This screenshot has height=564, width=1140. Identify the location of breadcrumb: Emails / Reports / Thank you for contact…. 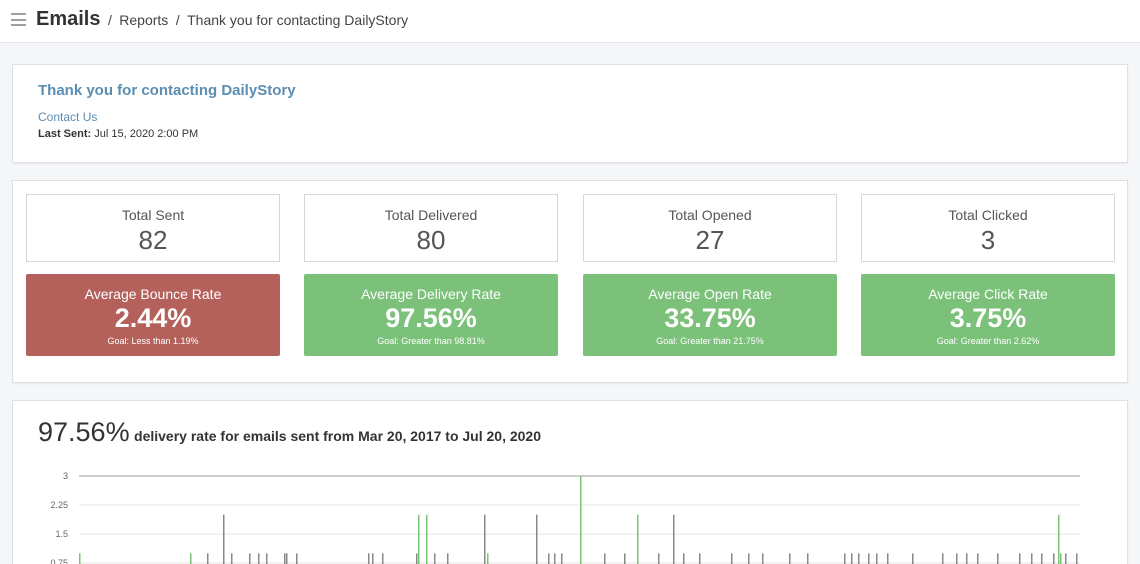
(222, 19).